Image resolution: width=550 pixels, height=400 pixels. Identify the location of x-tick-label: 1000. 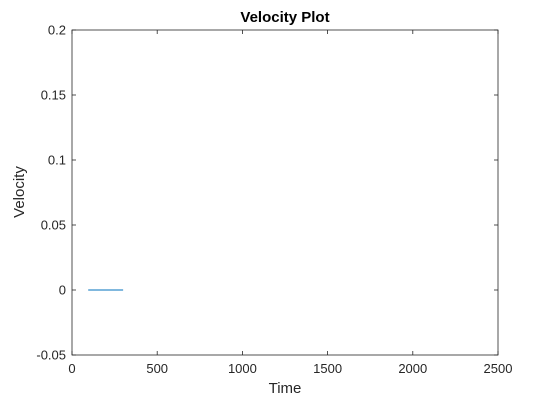
(242, 368).